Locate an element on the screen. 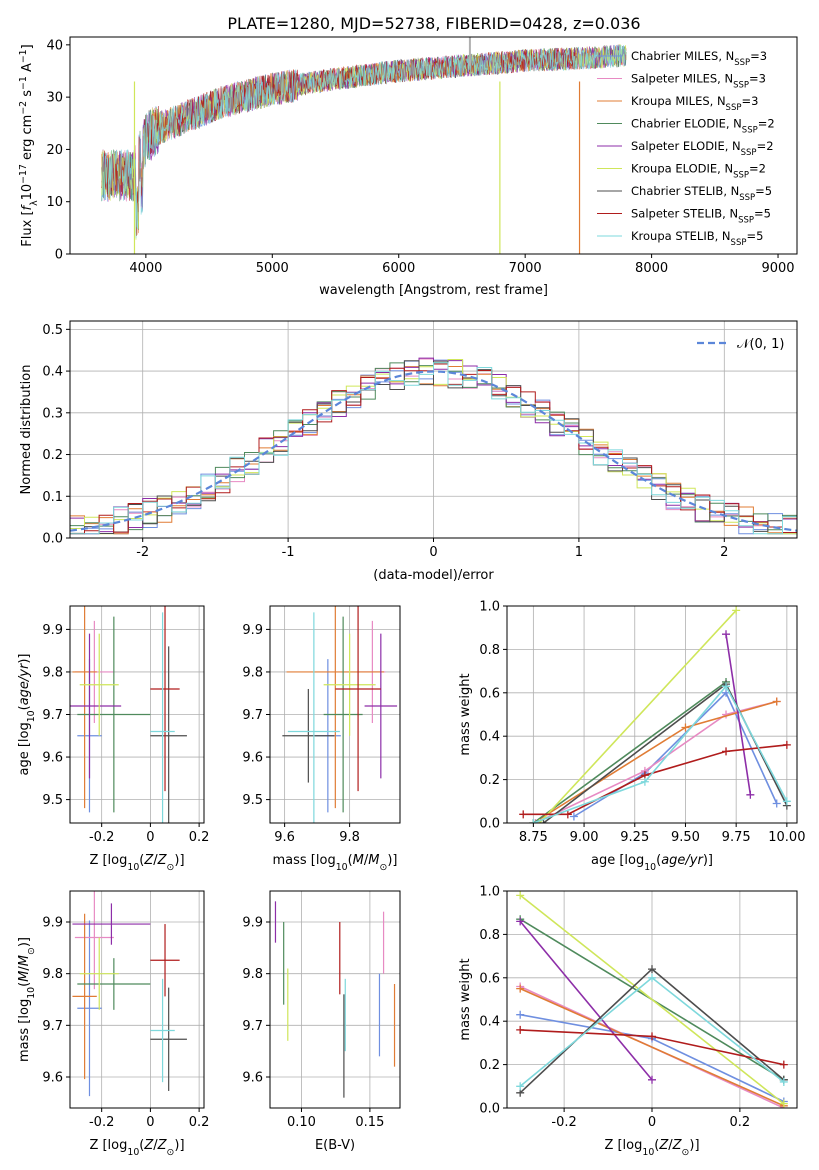 The height and width of the screenshot is (1170, 819). legend-label: Kroupa ELODIE, NSSP=2 is located at coordinates (698, 171).